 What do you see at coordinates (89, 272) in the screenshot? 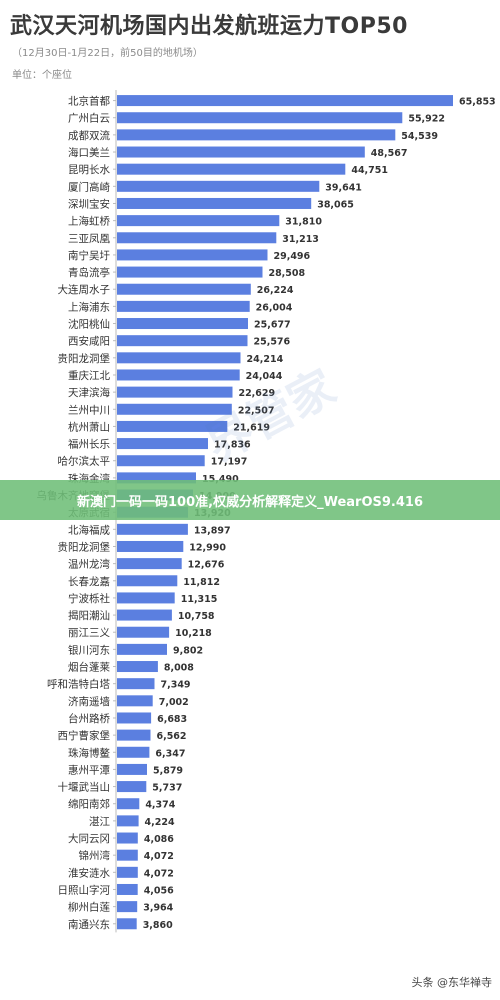
I see `category-label: 青岛流亭` at bounding box center [89, 272].